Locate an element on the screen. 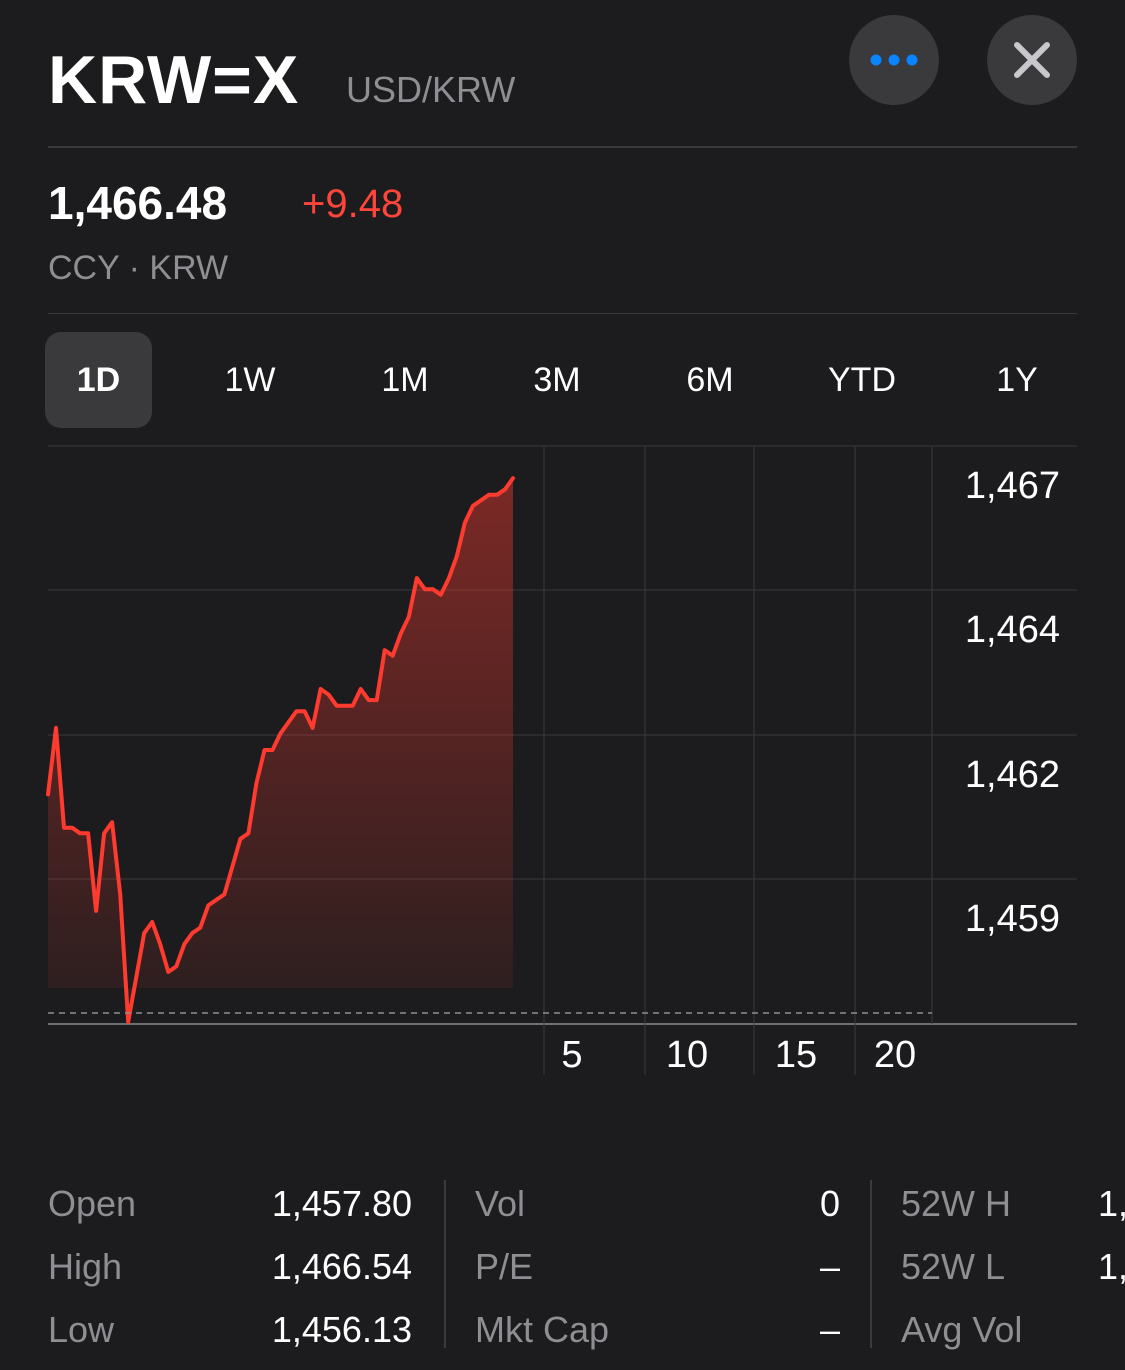 The height and width of the screenshot is (1370, 1125). stat-value-pe: – is located at coordinates (829, 1266).